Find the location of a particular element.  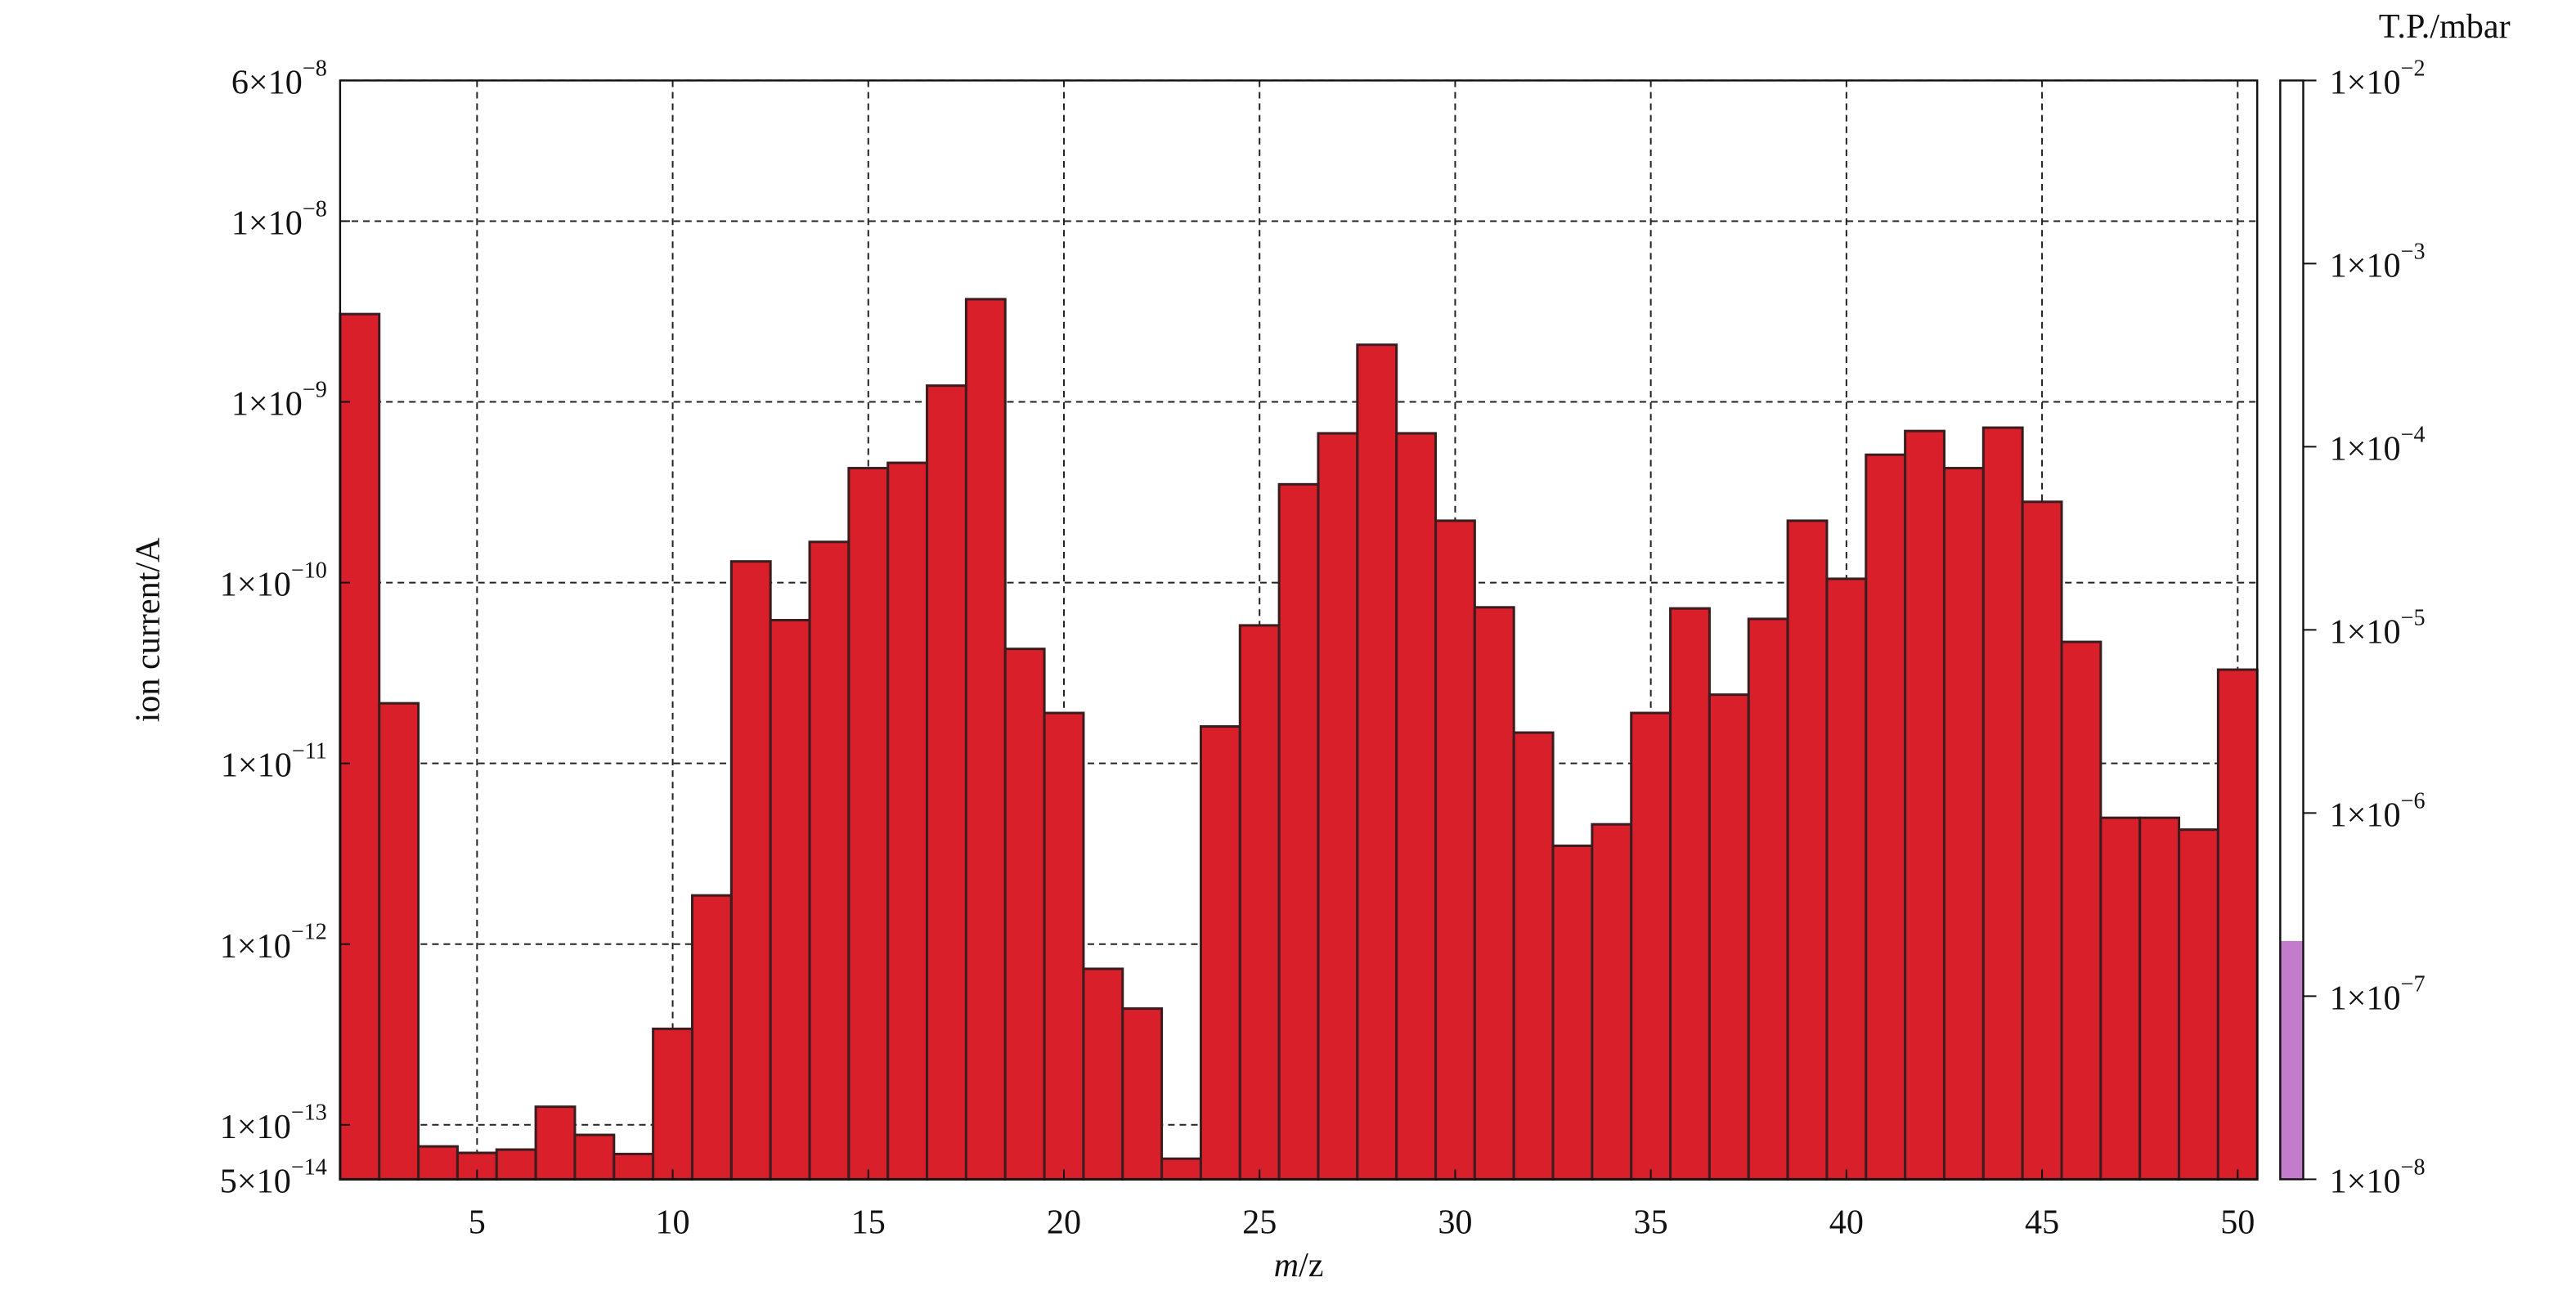

y-tick-label: 1×10⁻⁹ is located at coordinates (279, 401).